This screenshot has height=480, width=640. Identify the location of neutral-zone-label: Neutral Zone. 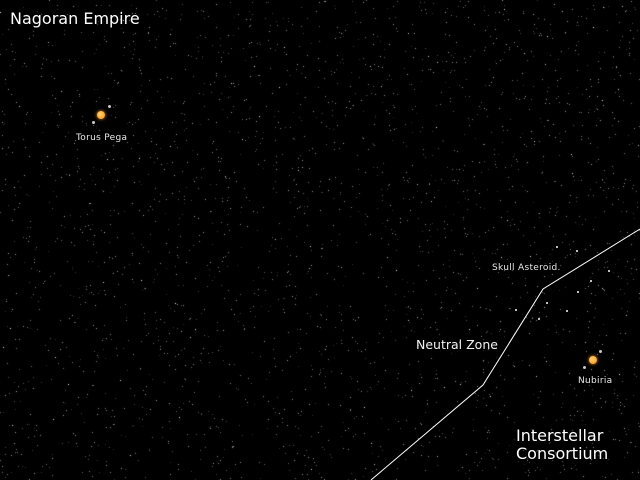
(457, 344).